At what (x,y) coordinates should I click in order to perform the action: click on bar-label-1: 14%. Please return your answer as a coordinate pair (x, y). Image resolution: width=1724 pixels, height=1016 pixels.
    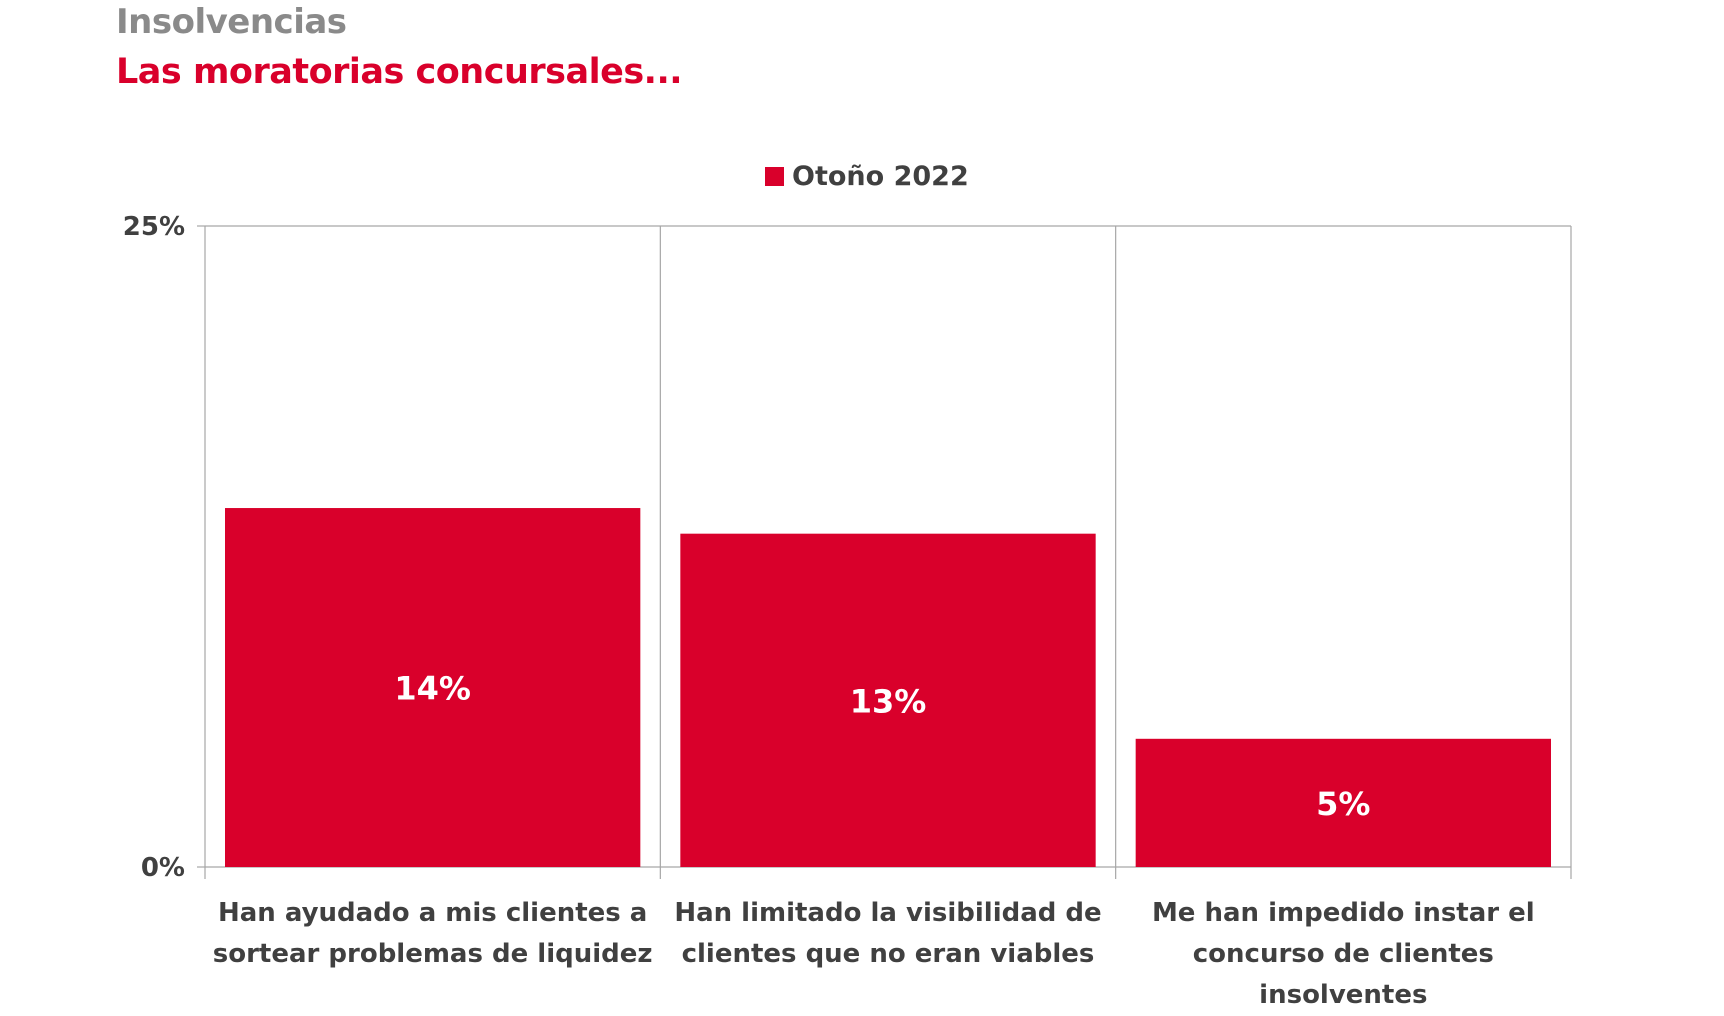
    Looking at the image, I should click on (432, 689).